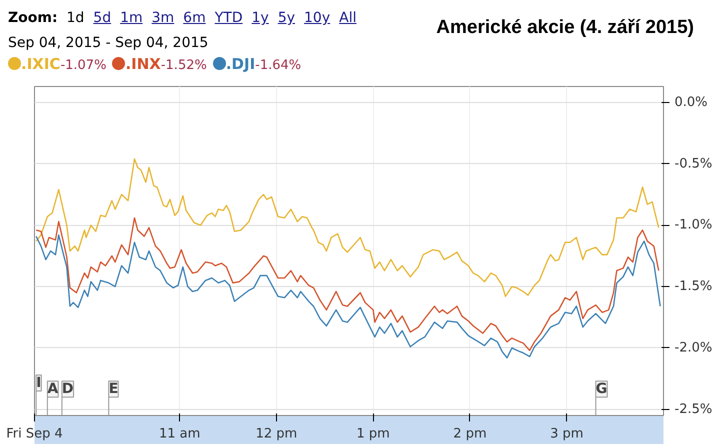 The height and width of the screenshot is (447, 719). What do you see at coordinates (470, 434) in the screenshot?
I see `x-tick-label: 2 pm` at bounding box center [470, 434].